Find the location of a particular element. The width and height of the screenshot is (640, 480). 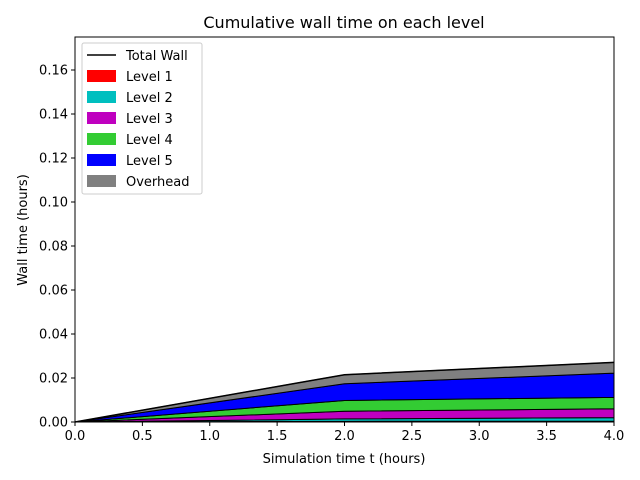

legend-swatch-overhead is located at coordinates (101, 181).